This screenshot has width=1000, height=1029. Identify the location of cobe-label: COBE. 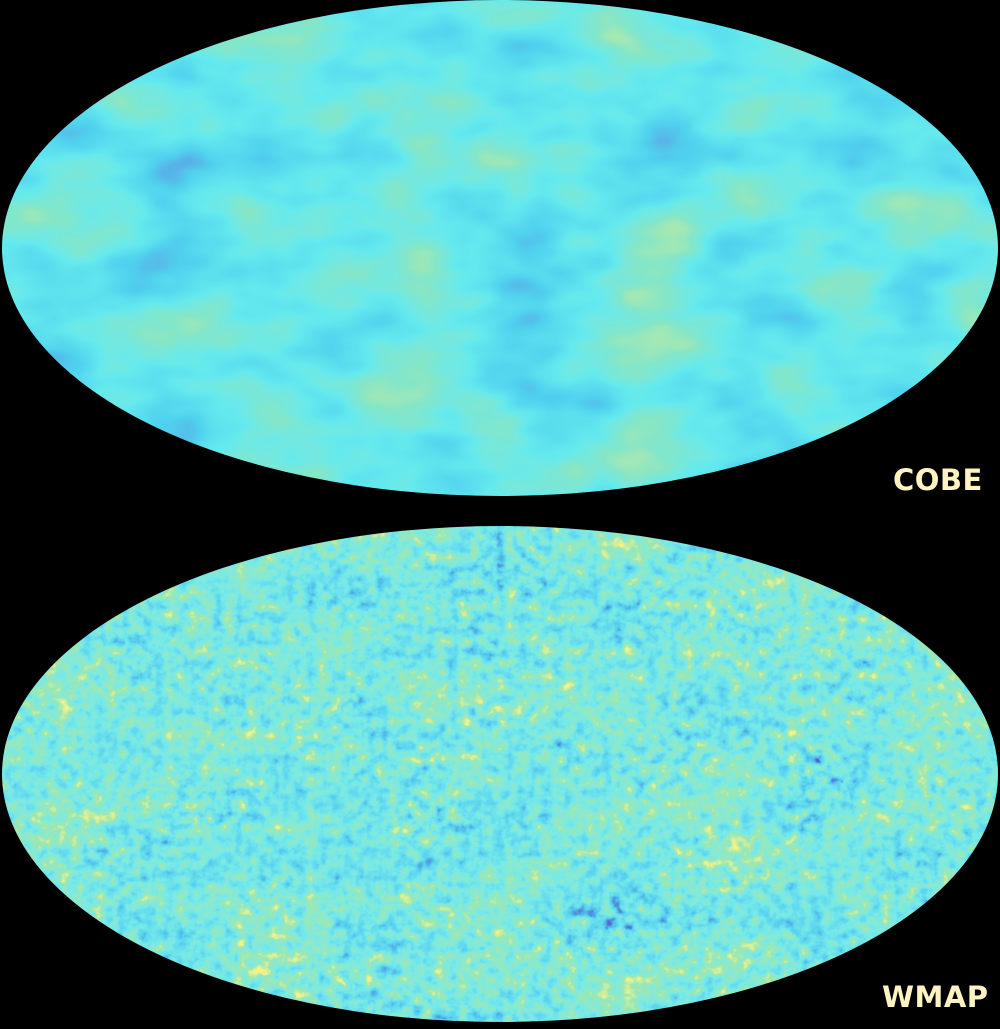
(938, 480).